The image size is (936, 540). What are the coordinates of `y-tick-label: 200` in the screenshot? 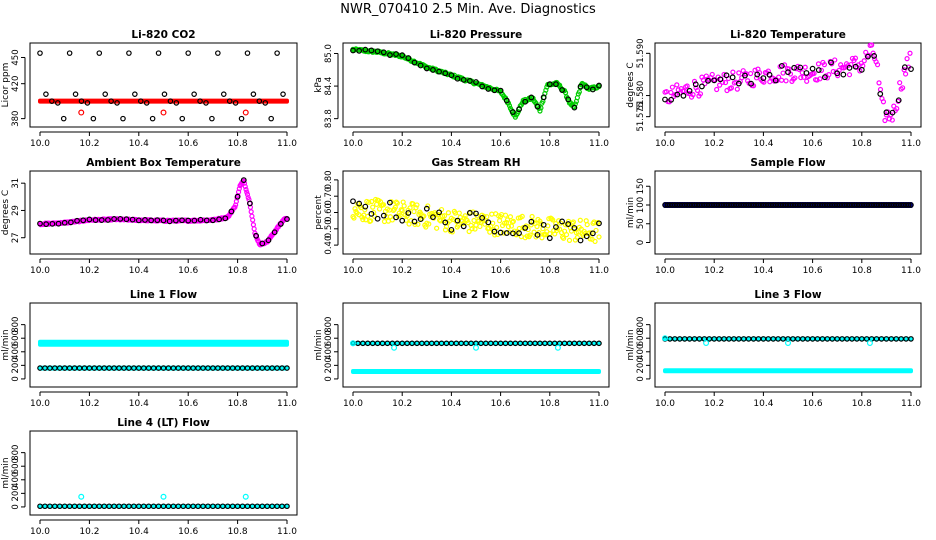 It's located at (16, 365).